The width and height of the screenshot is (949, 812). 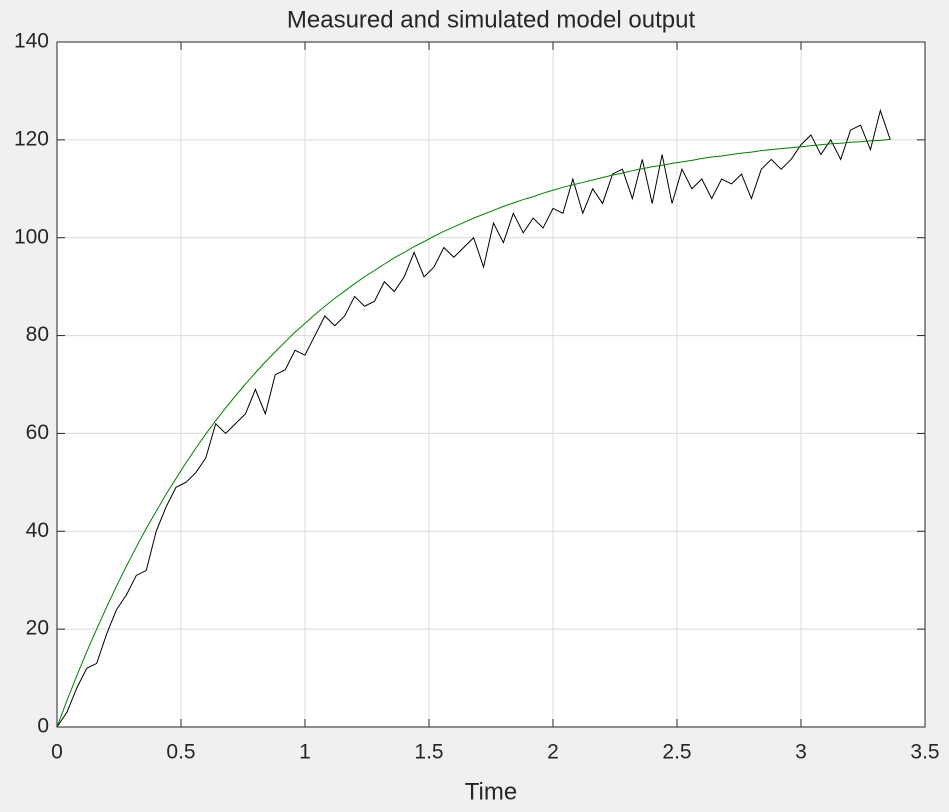 What do you see at coordinates (491, 19) in the screenshot?
I see `chart-title: Measured and simulated model output` at bounding box center [491, 19].